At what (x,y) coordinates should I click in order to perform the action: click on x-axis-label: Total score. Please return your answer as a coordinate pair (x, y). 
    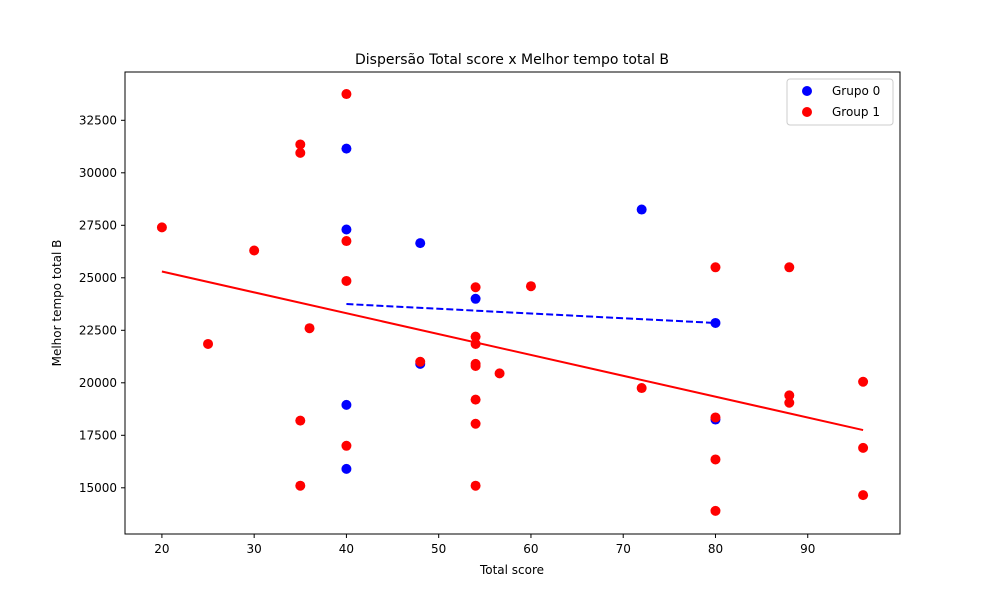
    Looking at the image, I should click on (511, 570).